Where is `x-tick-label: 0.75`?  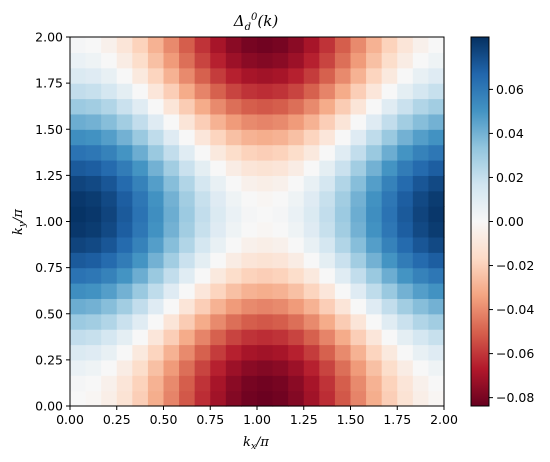
x-tick-label: 0.75 is located at coordinates (210, 419).